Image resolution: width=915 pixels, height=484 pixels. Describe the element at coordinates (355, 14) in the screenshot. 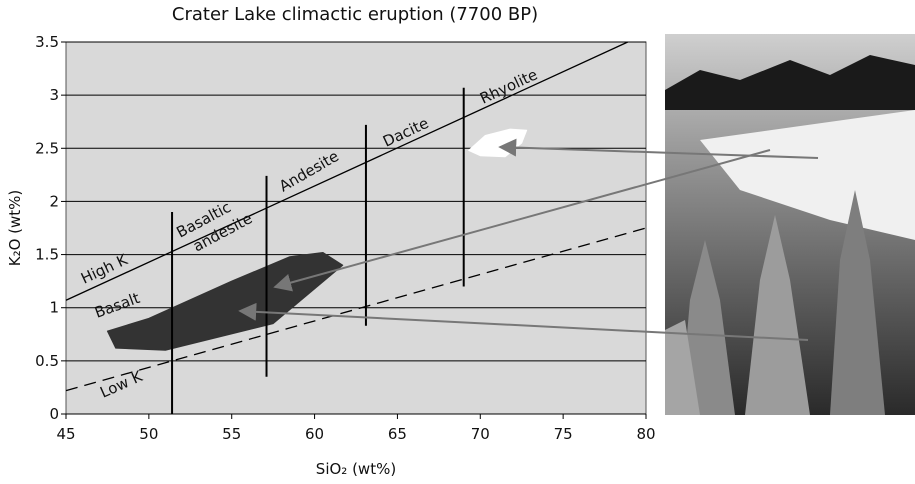

I see `chart-title: Crater Lake climactic eruption (7700 BP)` at that location.